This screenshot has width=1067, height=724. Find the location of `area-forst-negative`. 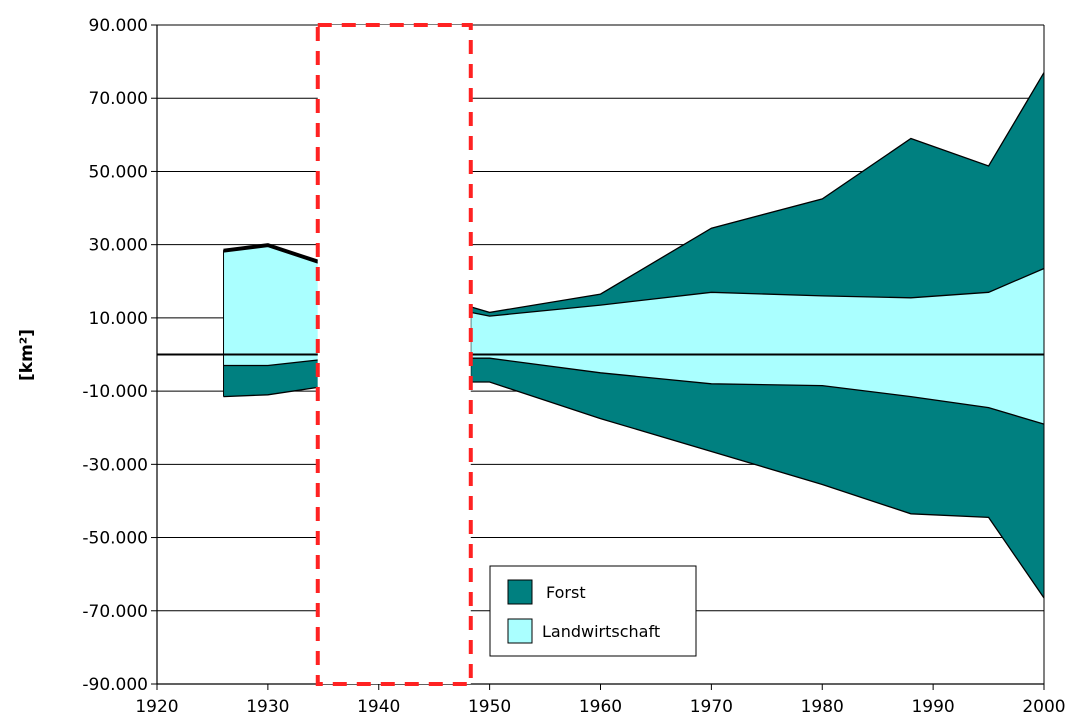

area-forst-negative is located at coordinates (270, 378).